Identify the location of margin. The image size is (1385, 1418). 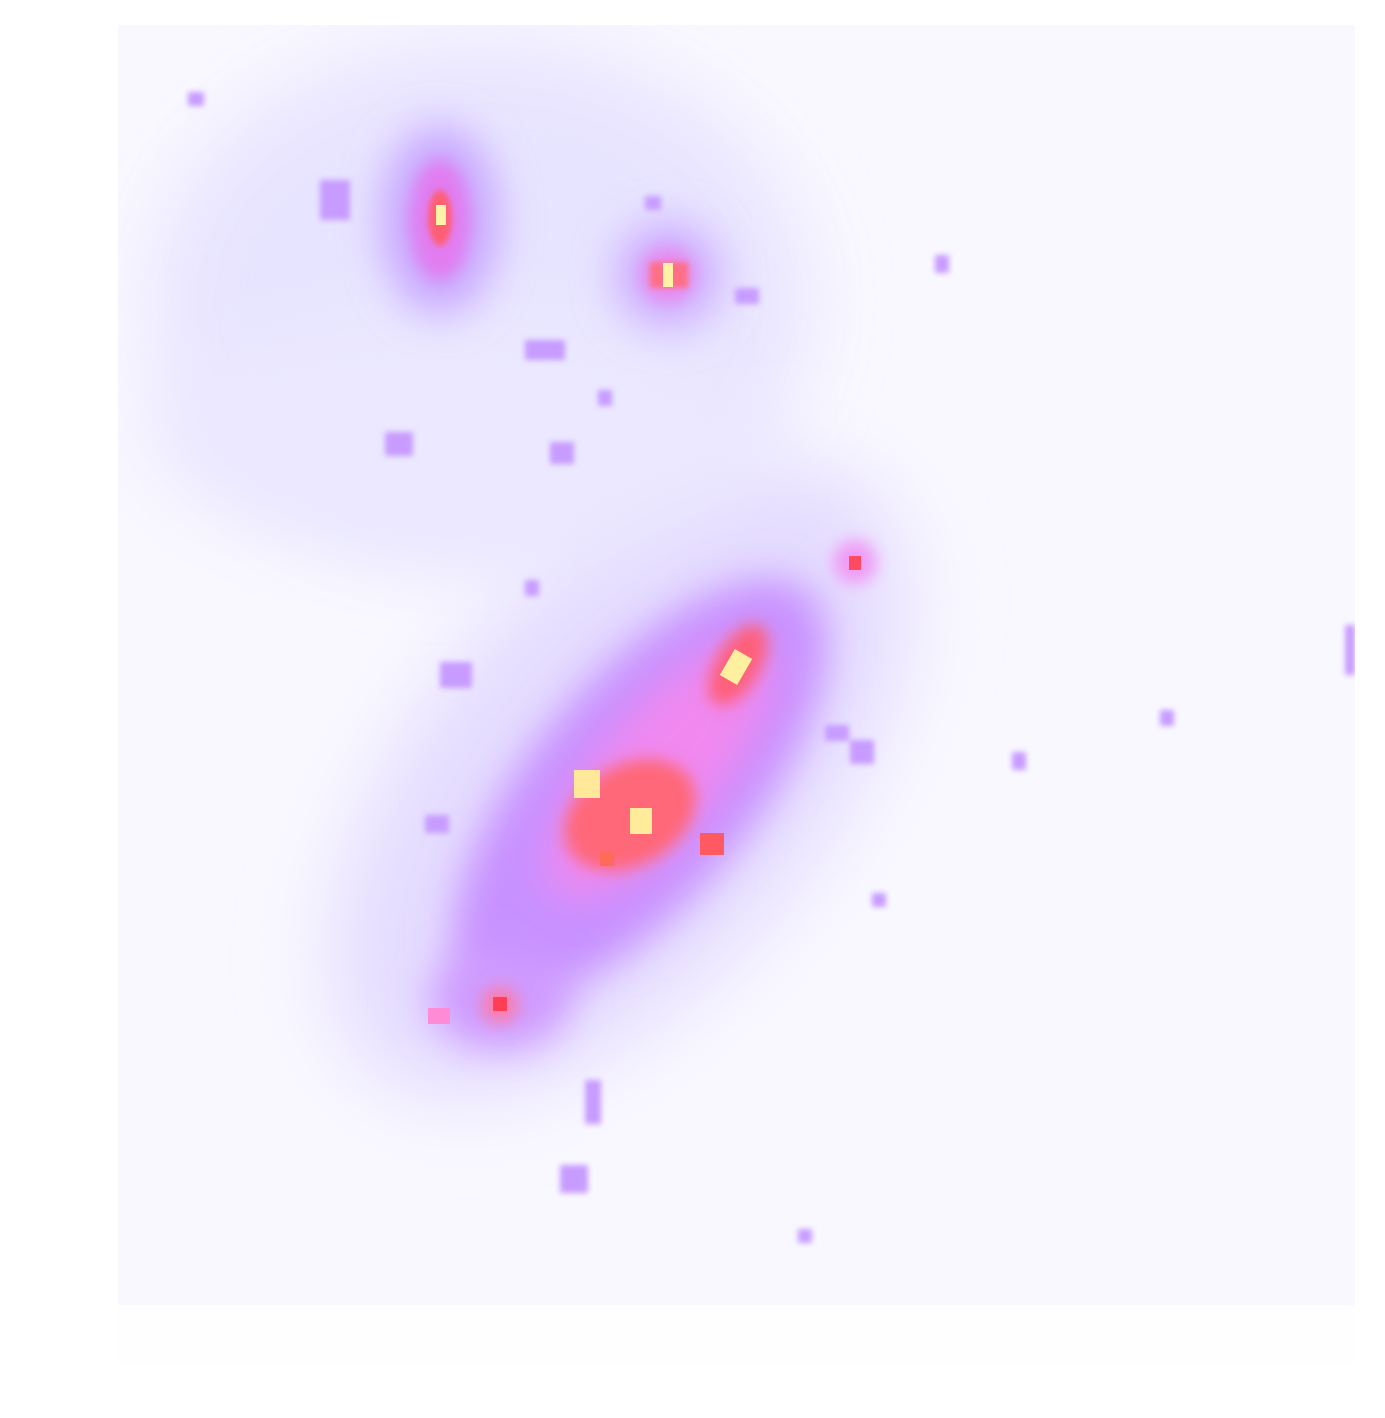
(736, 1335).